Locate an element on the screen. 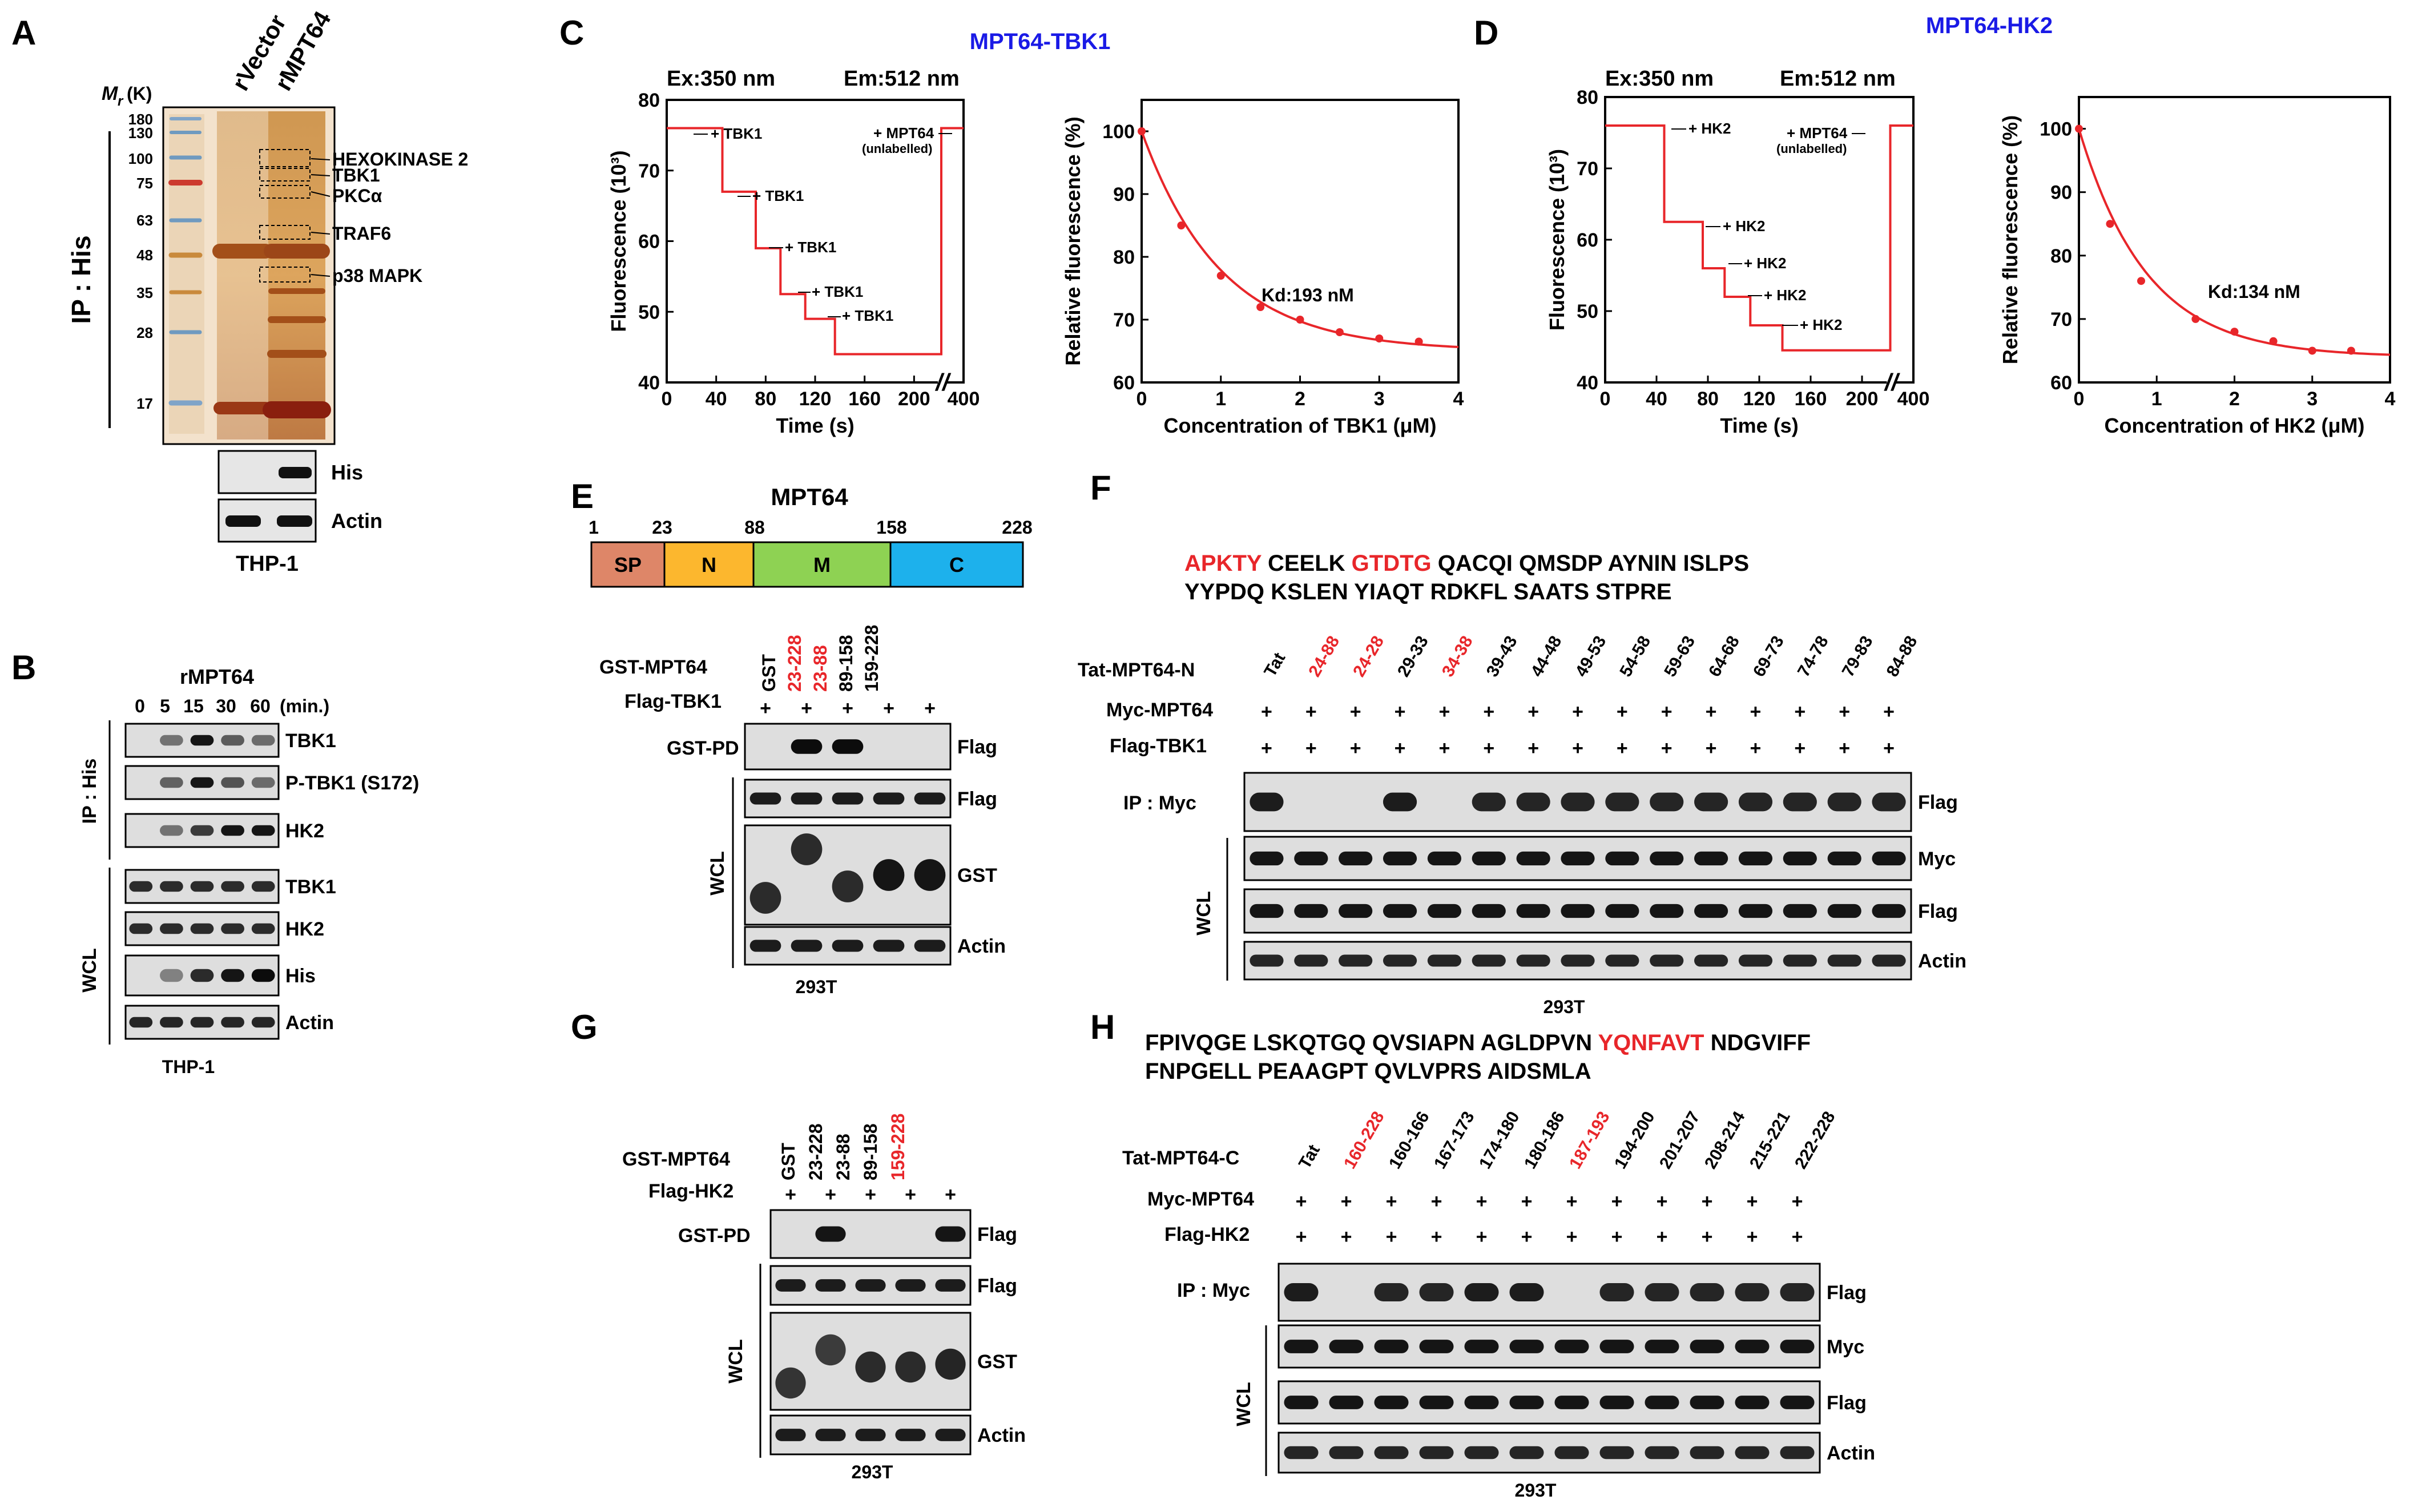  data-point is located at coordinates (2195, 319).